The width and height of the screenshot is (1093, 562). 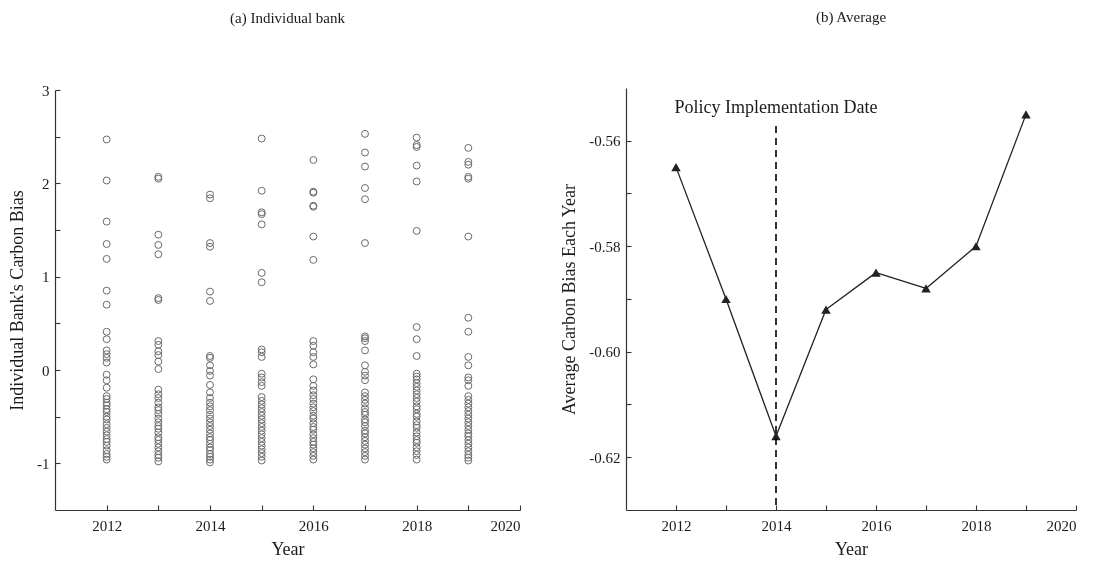 What do you see at coordinates (43, 463) in the screenshot?
I see `y-tick-label: -1` at bounding box center [43, 463].